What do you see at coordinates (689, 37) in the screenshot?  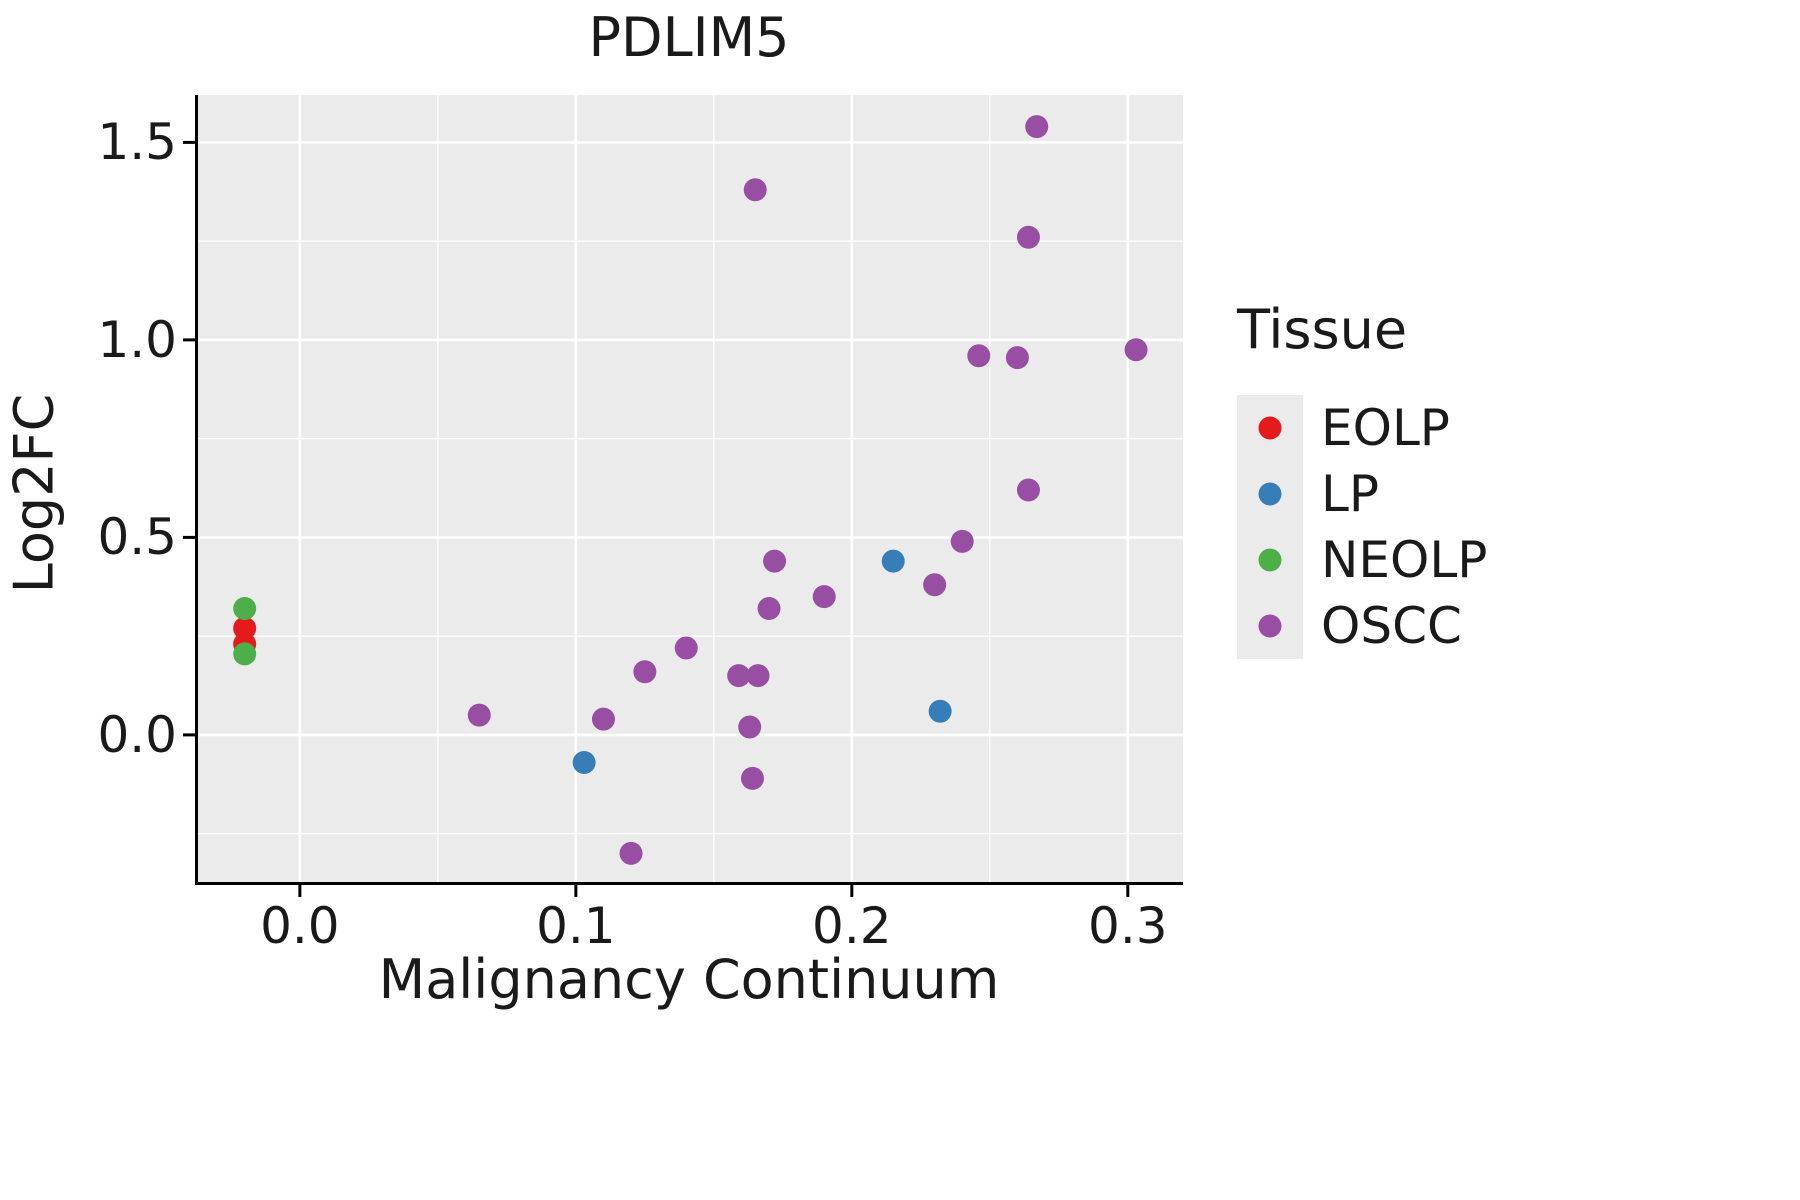 I see `chart-title: PDLIM5` at bounding box center [689, 37].